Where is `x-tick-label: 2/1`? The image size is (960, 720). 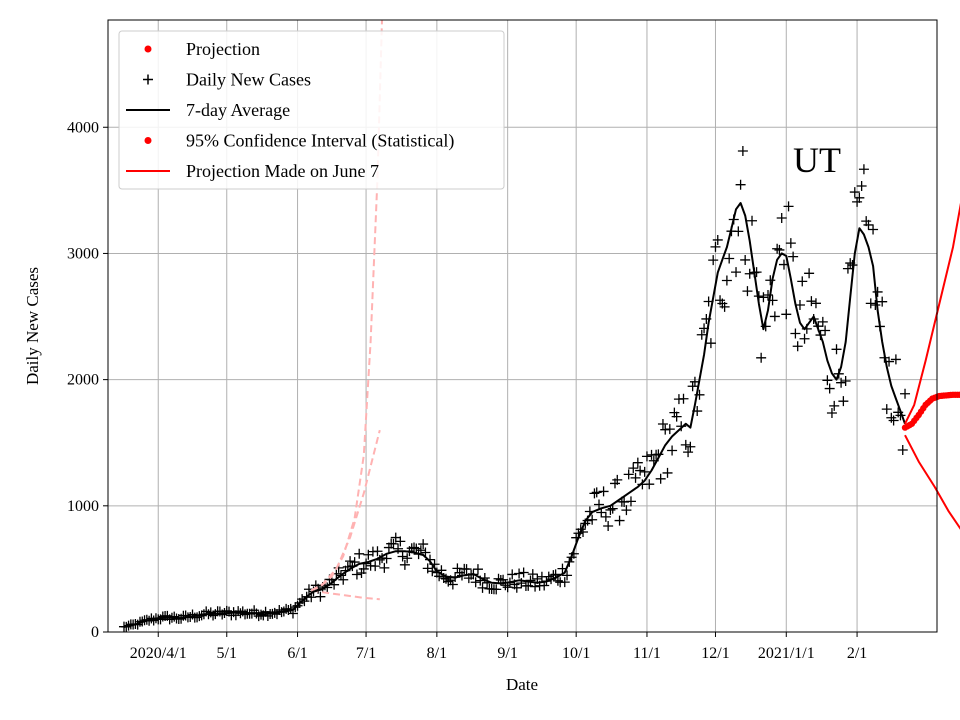 x-tick-label: 2/1 is located at coordinates (857, 653).